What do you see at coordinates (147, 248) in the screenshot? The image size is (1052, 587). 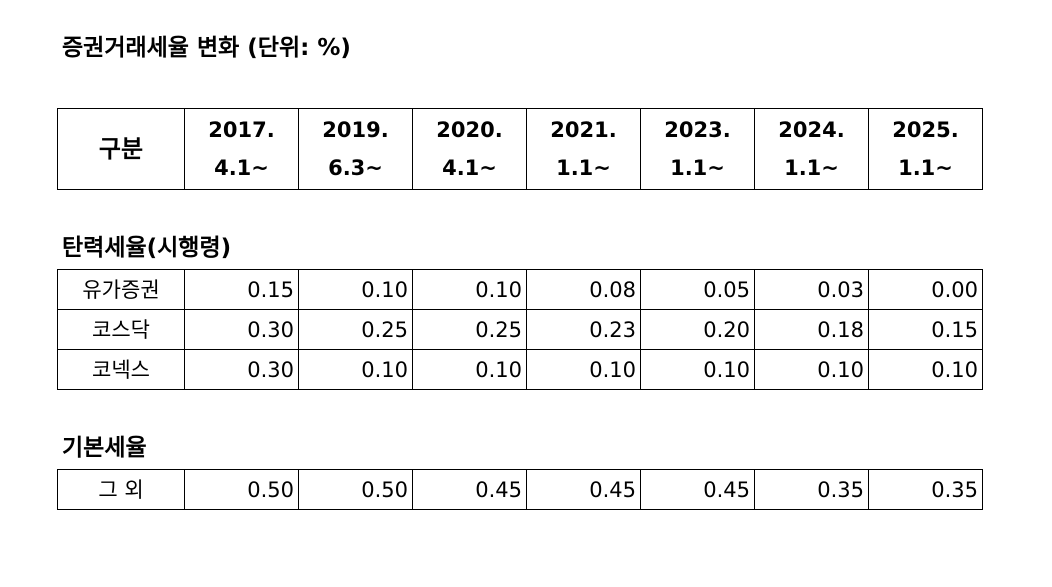 I see `flexible-rate-heading: 탄력세율(시행령)` at bounding box center [147, 248].